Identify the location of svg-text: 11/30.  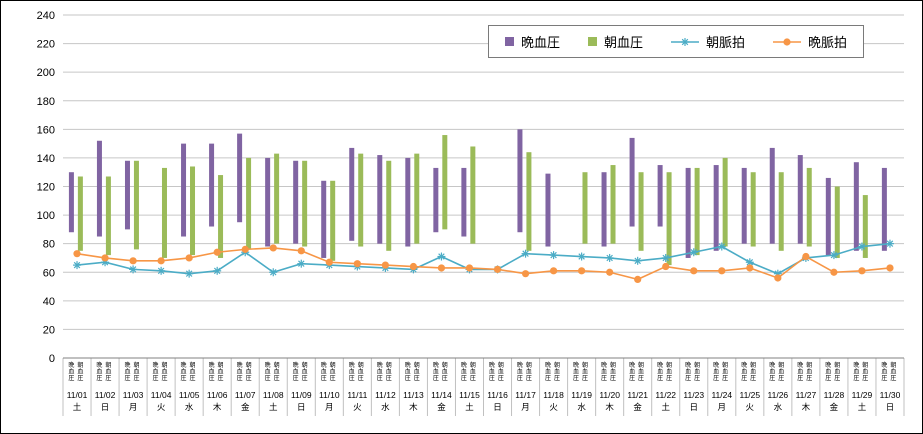
(890, 395).